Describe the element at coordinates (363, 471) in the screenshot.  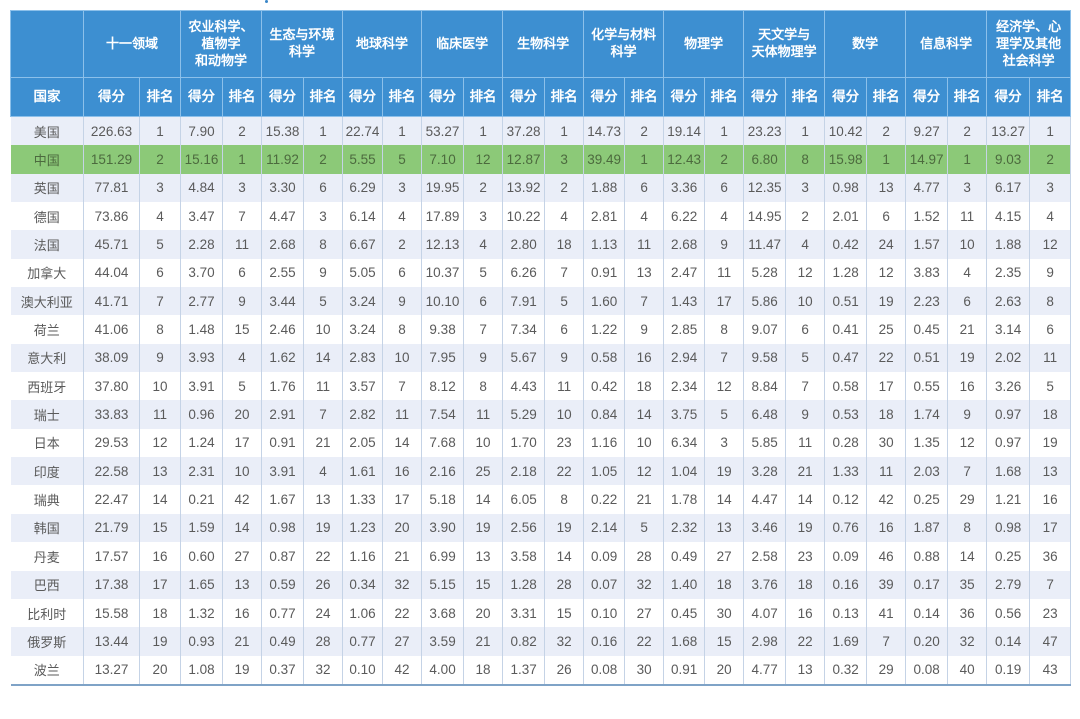
I see `score-cell: 1.61` at that location.